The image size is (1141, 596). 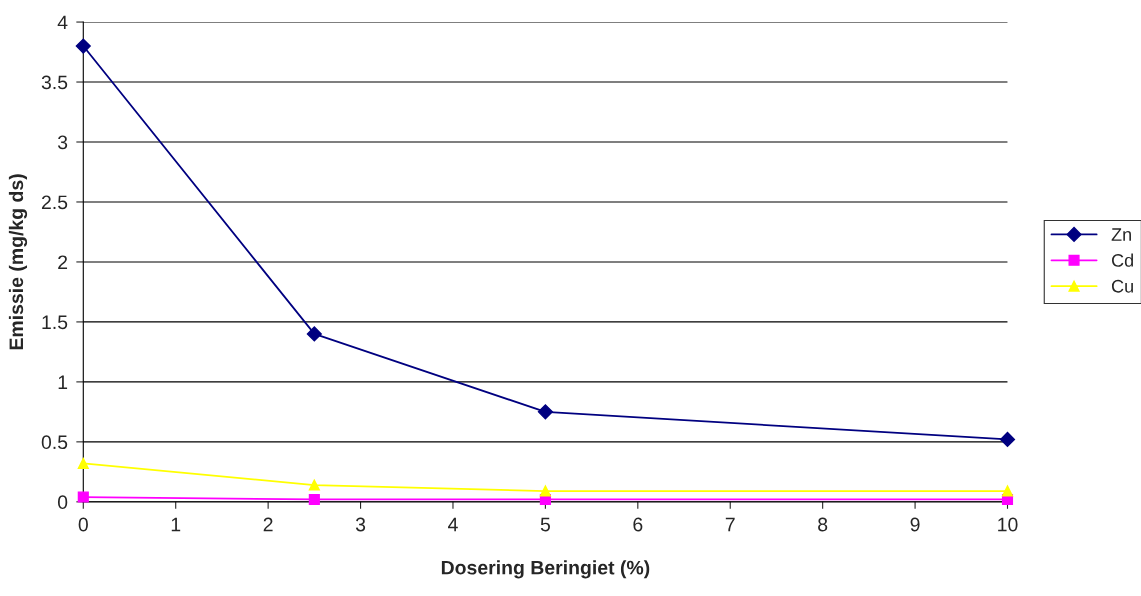 I want to click on x-axis-title: Dosering Beringiet (%), so click(x=545, y=569).